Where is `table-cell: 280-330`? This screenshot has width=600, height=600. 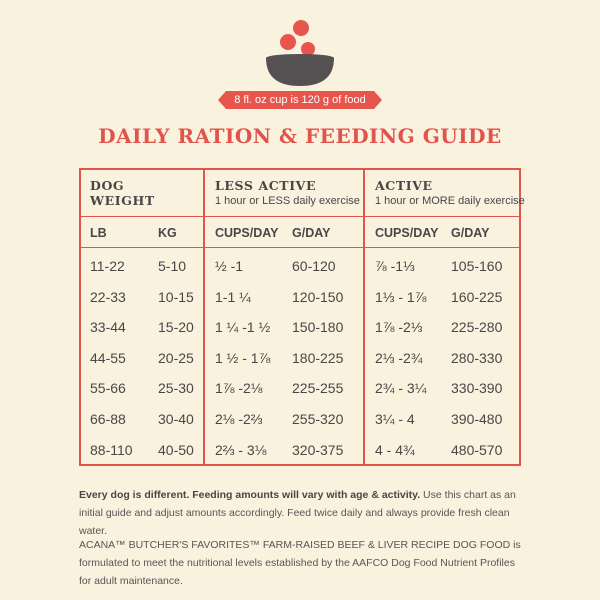
table-cell: 280-330 is located at coordinates (477, 357).